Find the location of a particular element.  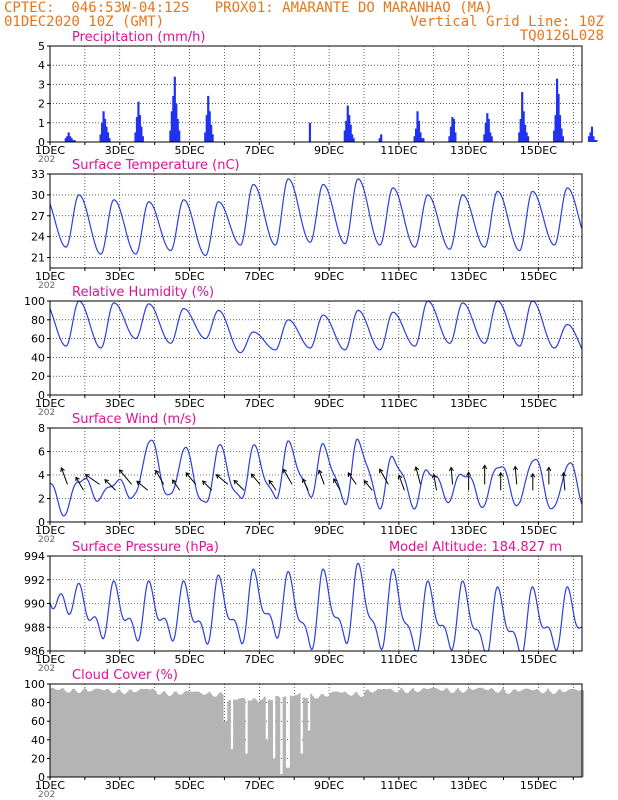

x-year-stub: 202 is located at coordinates (46, 795).